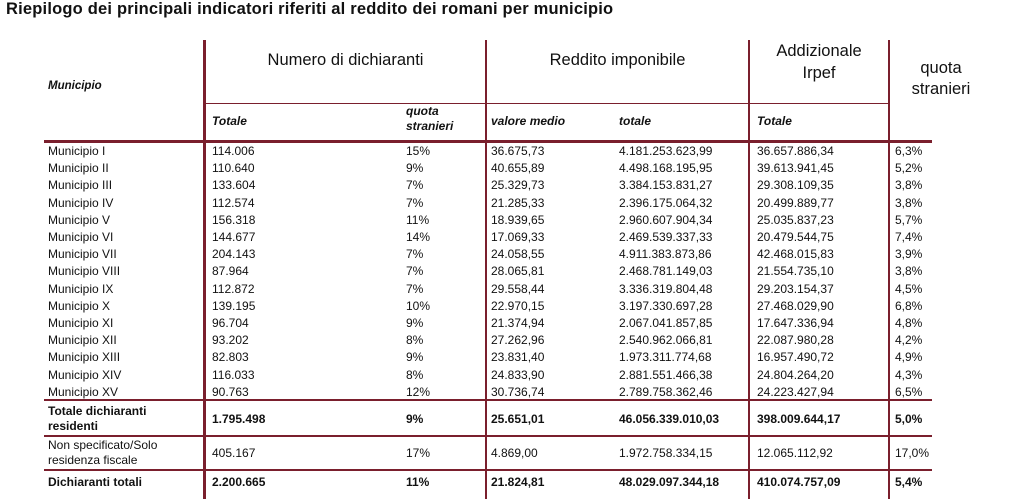 The width and height of the screenshot is (1024, 499). Describe the element at coordinates (518, 391) in the screenshot. I see `reddito-valore-medio: 30.736,74` at that location.